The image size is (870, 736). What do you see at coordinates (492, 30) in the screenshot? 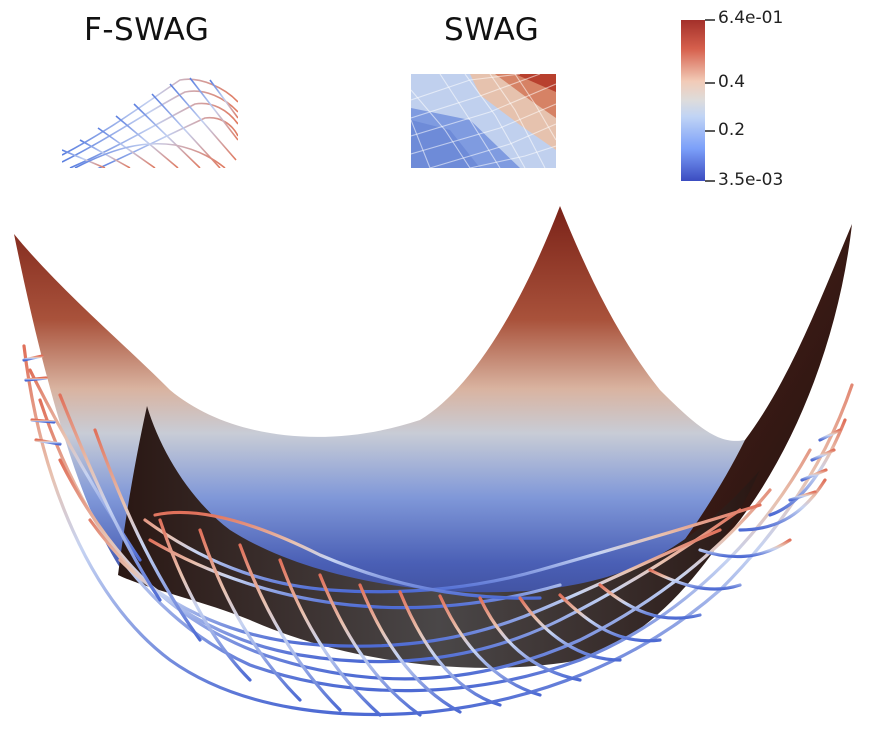
I see `swag-title: SWAG` at bounding box center [492, 30].